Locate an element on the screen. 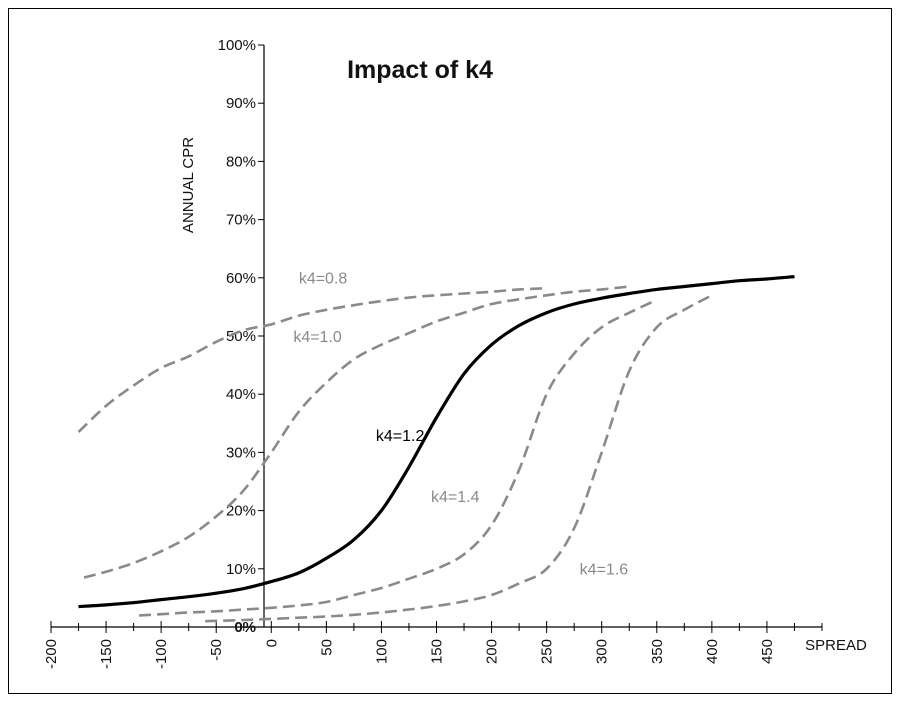 This screenshot has height=702, width=900. y-tick-label: 10% is located at coordinates (241, 569).